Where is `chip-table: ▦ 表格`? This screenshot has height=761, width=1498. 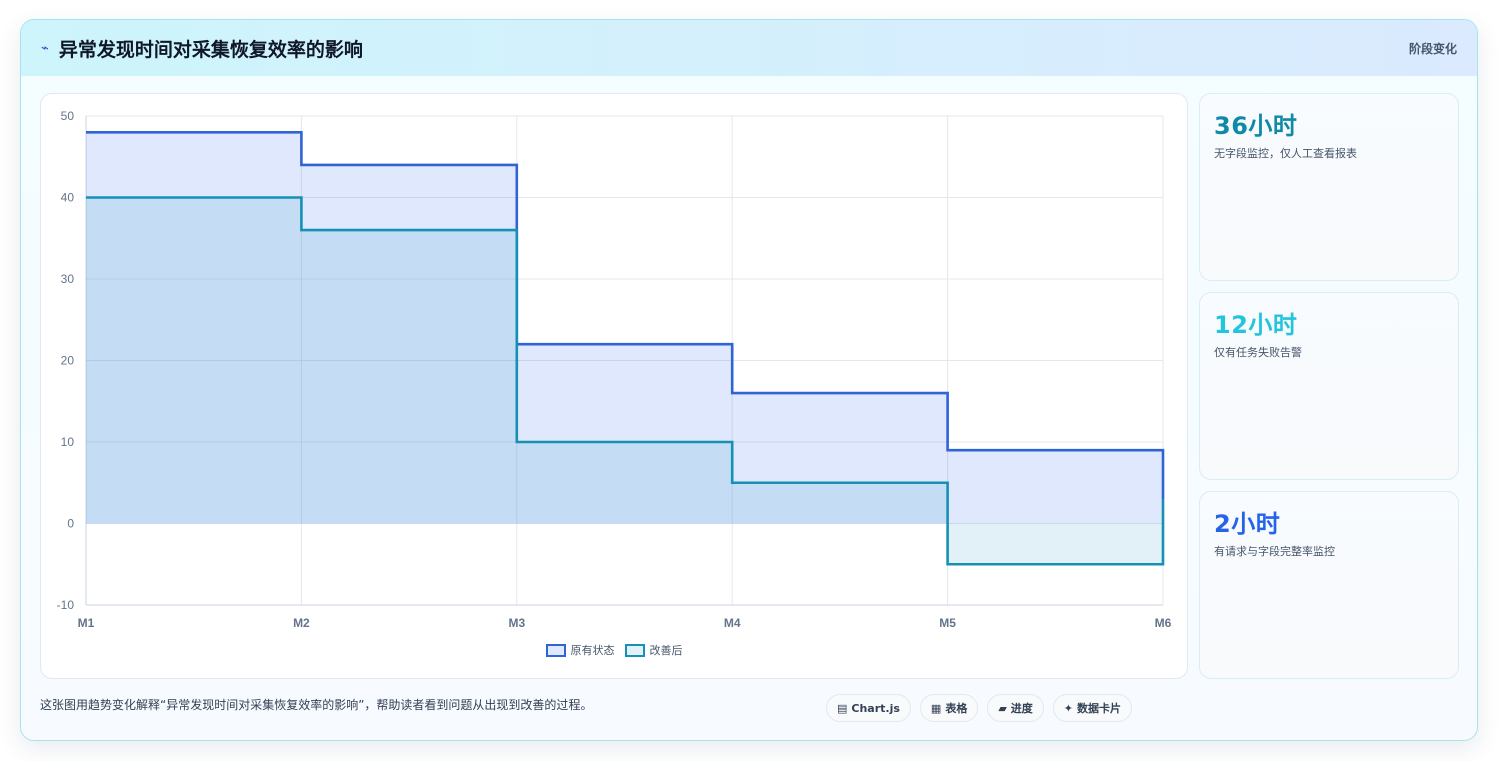 chip-table: ▦ 表格 is located at coordinates (949, 708).